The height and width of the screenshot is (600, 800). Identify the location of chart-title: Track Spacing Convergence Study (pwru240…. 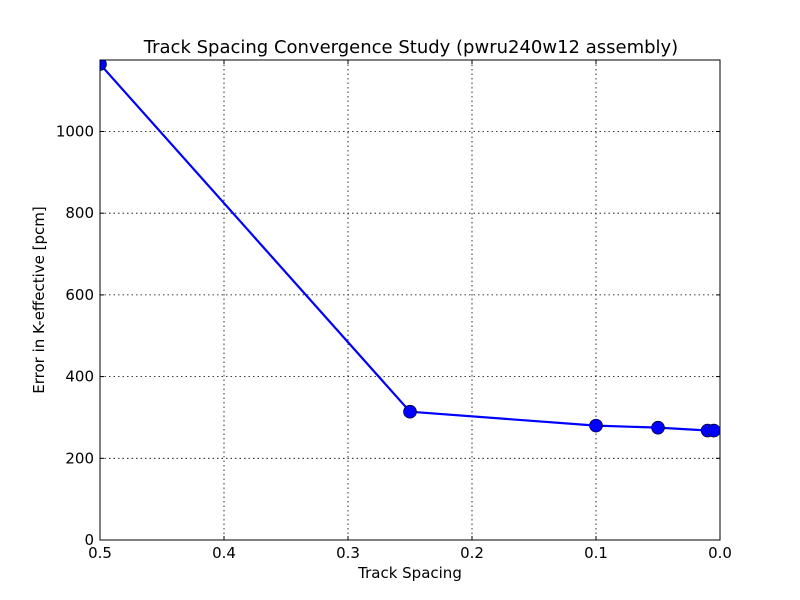
(410, 47).